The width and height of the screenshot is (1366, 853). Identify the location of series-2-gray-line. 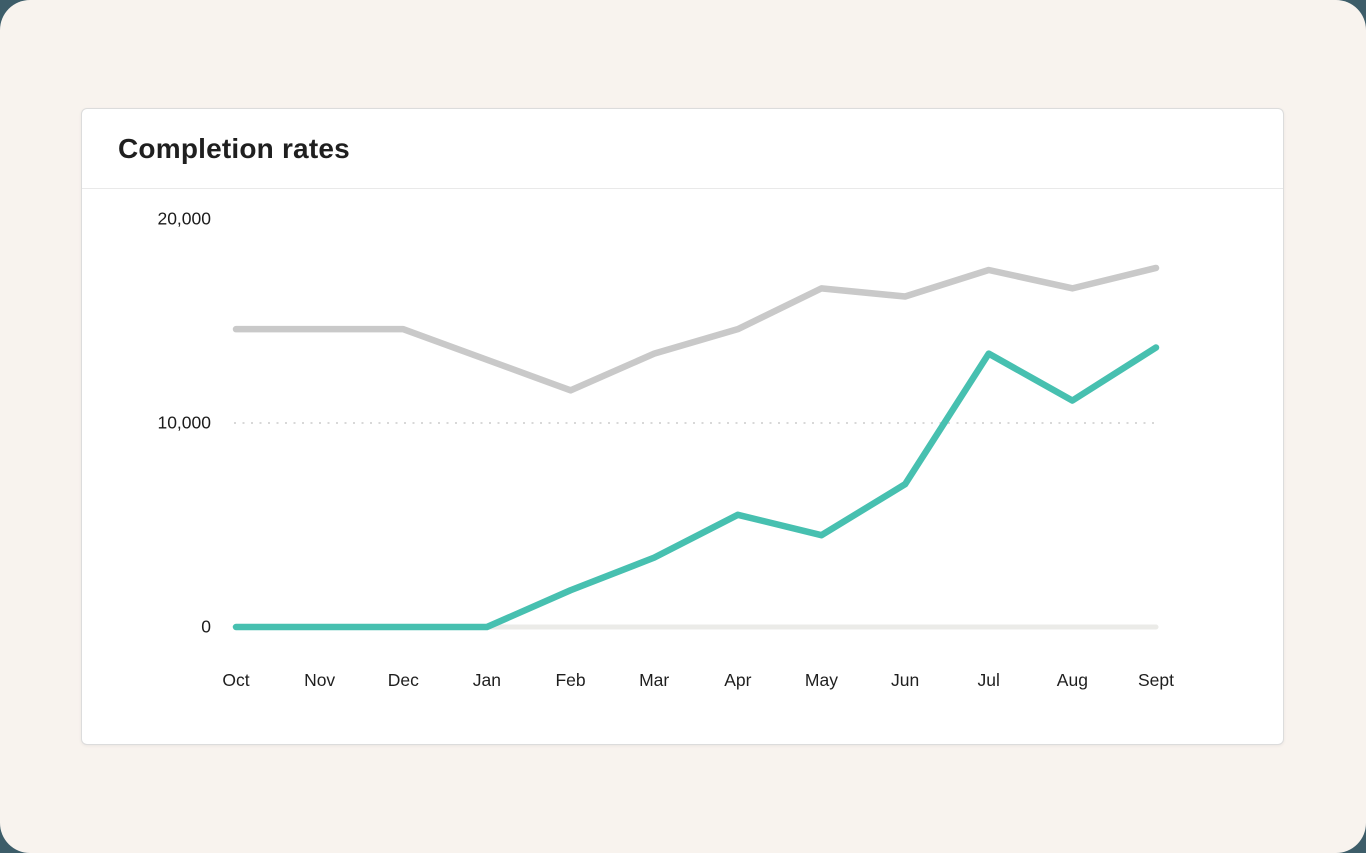
(696, 329).